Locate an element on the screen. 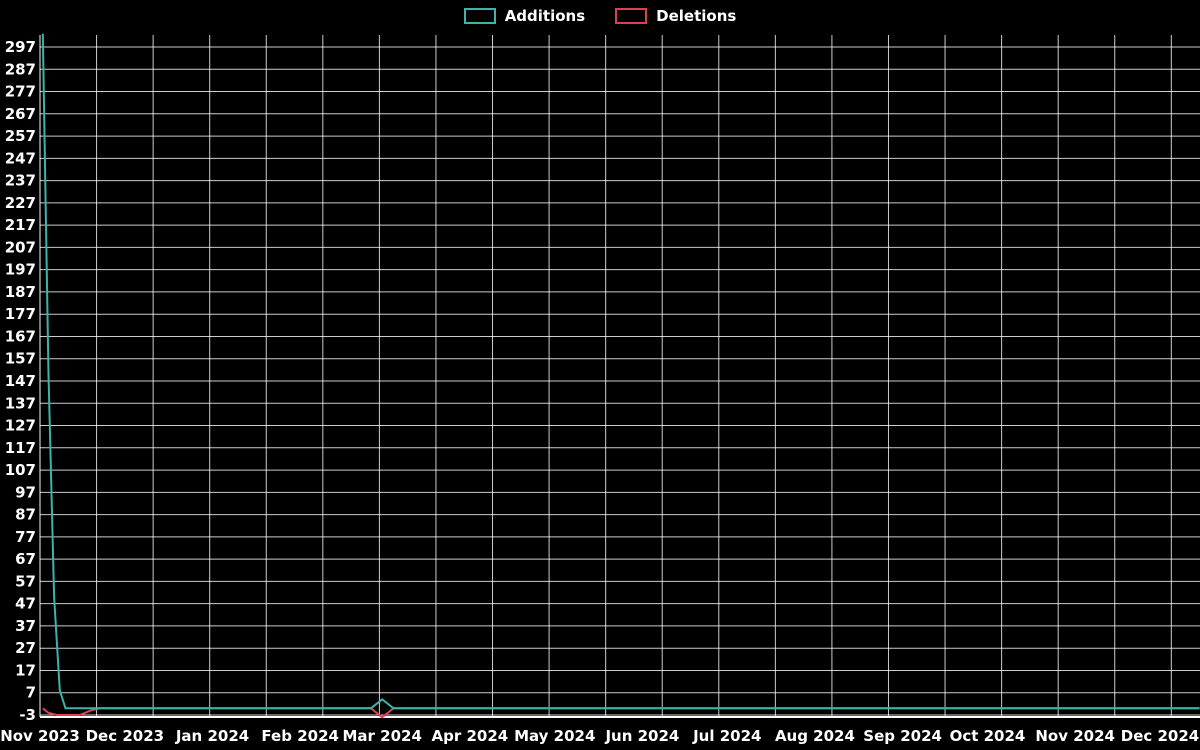 This screenshot has height=750, width=1200. y-tick-label: 137 is located at coordinates (20, 403).